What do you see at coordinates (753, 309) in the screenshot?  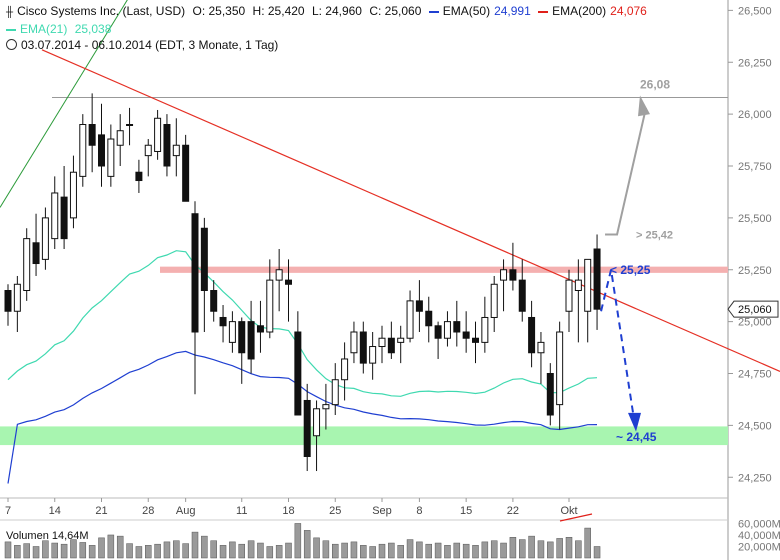 I see `last-price-box` at bounding box center [753, 309].